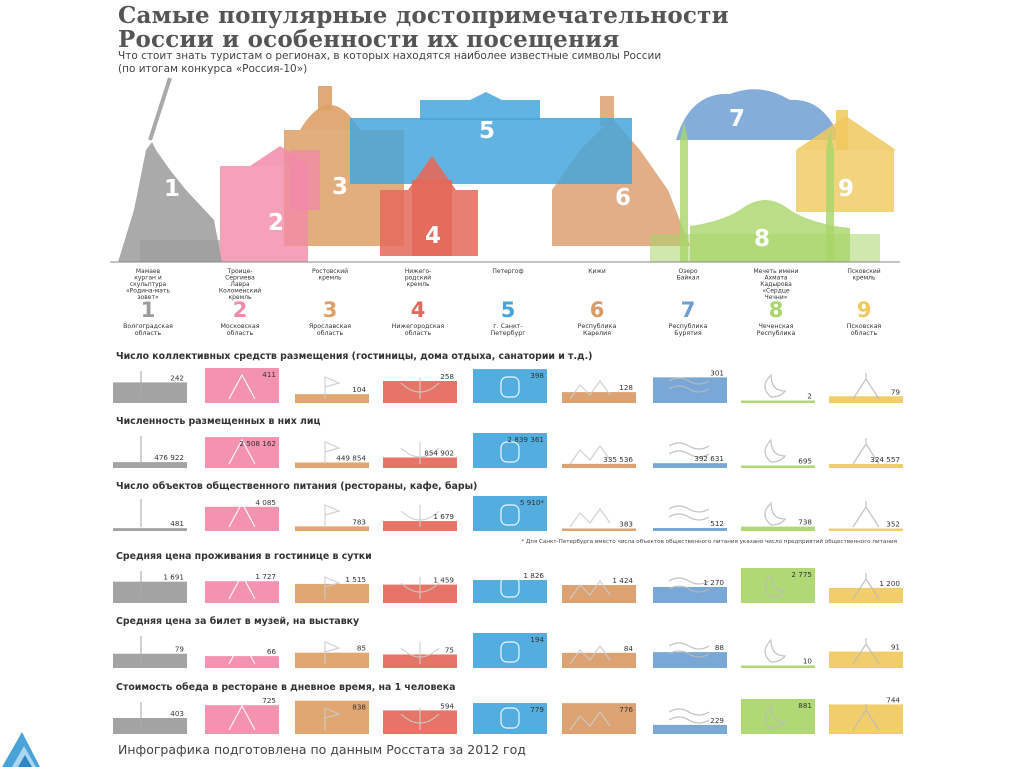  I want to click on landmark-name-8-line-2: Ахмата, so click(775, 278).